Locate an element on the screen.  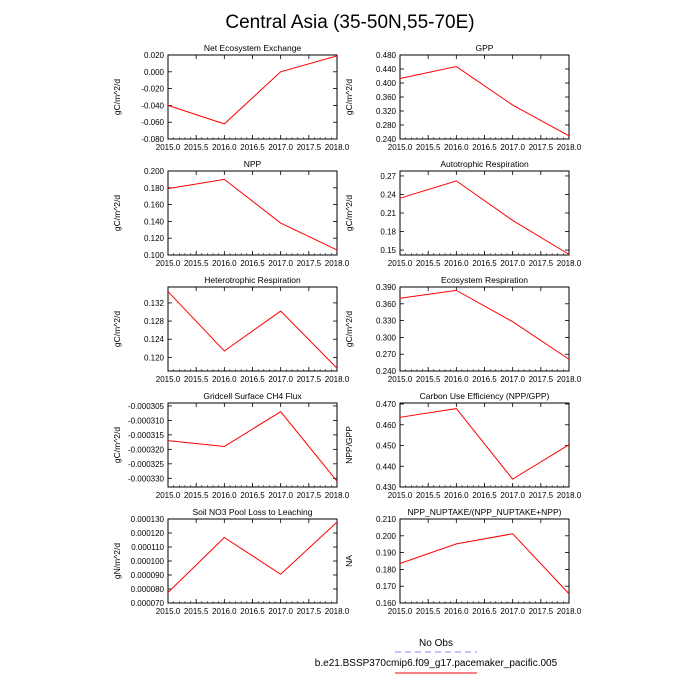
panel-title: Soil NO3 Pool Loss to Leaching is located at coordinates (252, 512).